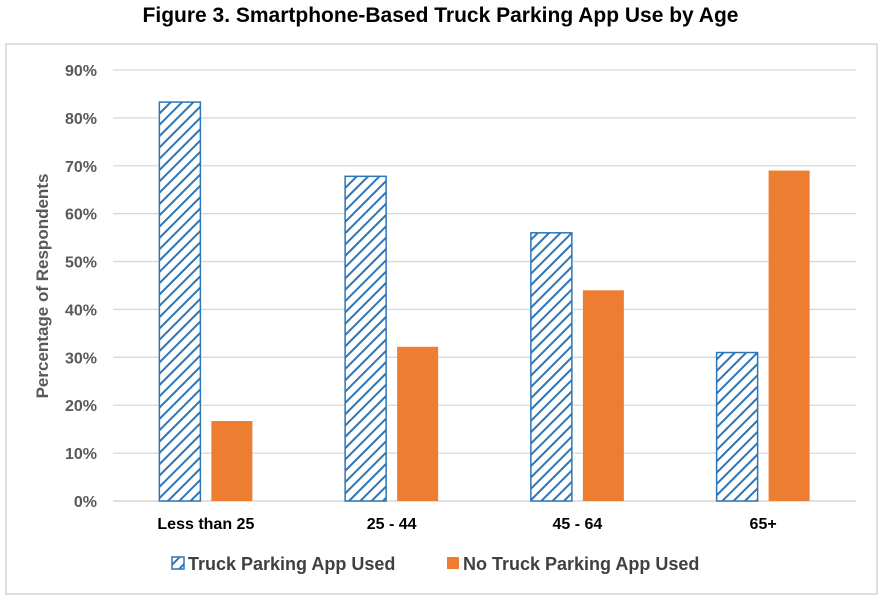 The width and height of the screenshot is (881, 600). I want to click on y-tick-label: 0%, so click(85, 502).